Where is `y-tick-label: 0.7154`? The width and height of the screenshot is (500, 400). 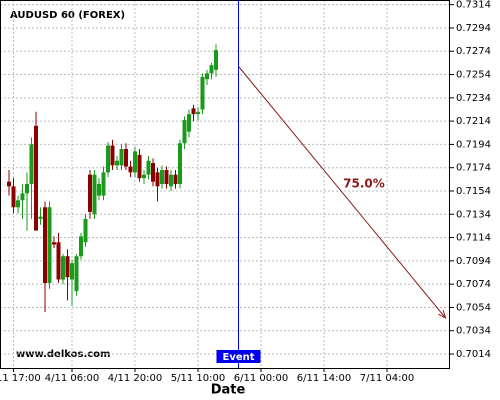 y-tick-label: 0.7154 is located at coordinates (473, 191).